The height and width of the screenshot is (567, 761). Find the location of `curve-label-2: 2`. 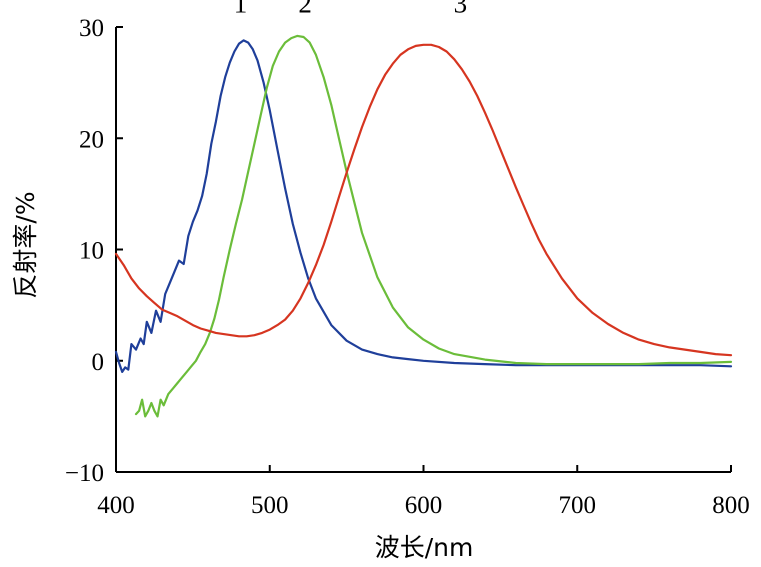

curve-label-2: 2 is located at coordinates (305, 9).